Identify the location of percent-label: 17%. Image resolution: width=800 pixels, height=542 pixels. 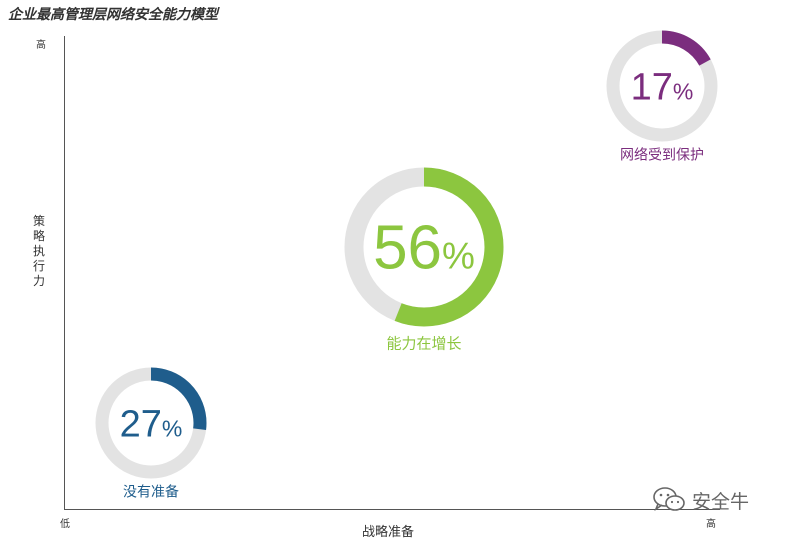
(662, 87).